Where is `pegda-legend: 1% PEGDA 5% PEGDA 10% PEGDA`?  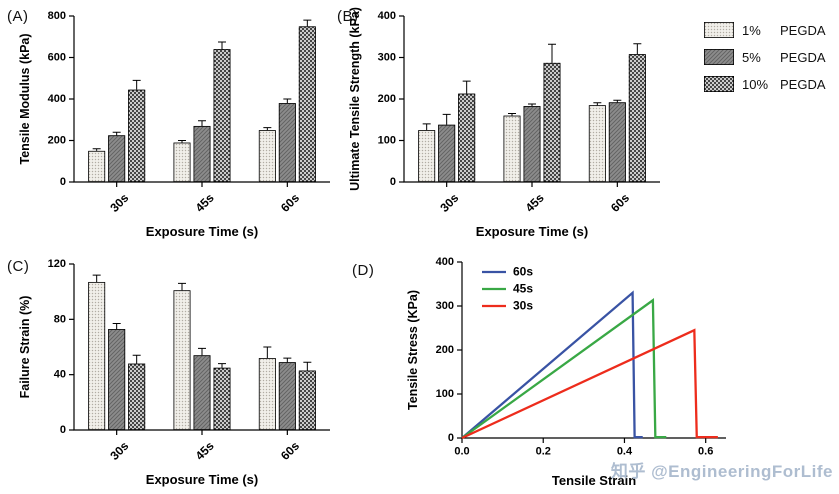
pegda-legend: 1% PEGDA 5% PEGDA 10% PEGDA is located at coordinates (765, 57).